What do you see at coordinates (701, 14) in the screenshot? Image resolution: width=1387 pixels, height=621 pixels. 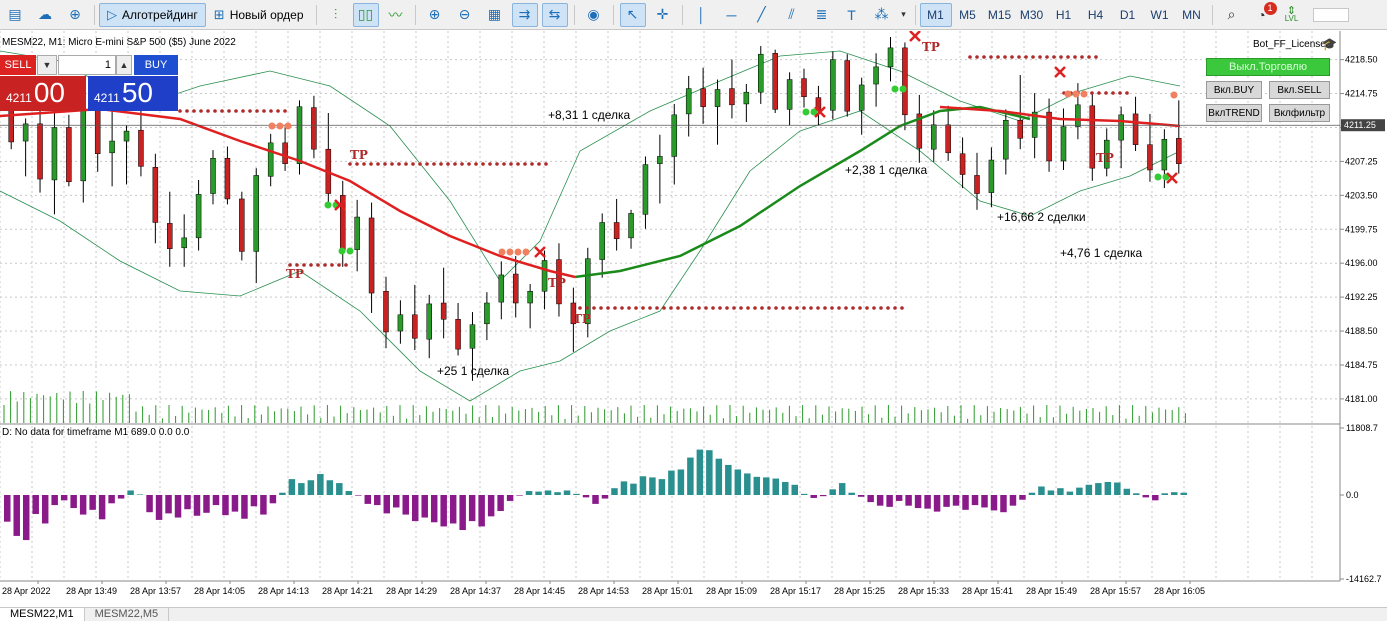 I see `vertical-line-icon: │` at bounding box center [701, 14].